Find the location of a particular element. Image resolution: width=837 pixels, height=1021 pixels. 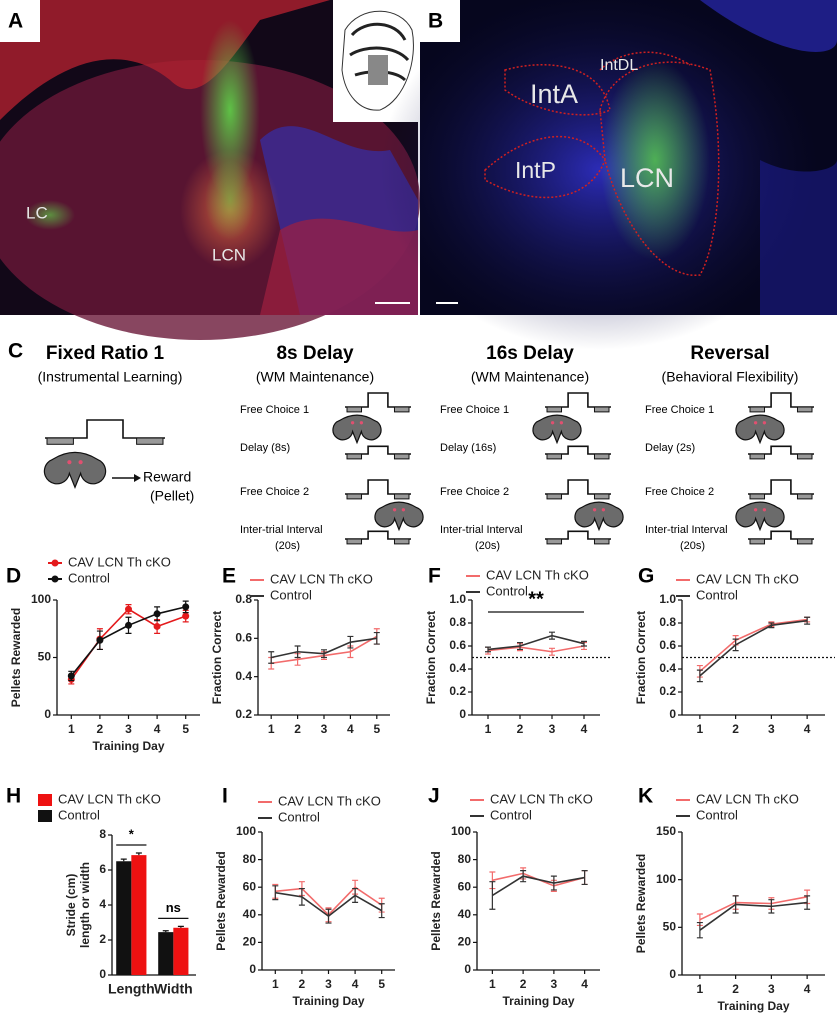

panel-letter: H is located at coordinates (13, 796).